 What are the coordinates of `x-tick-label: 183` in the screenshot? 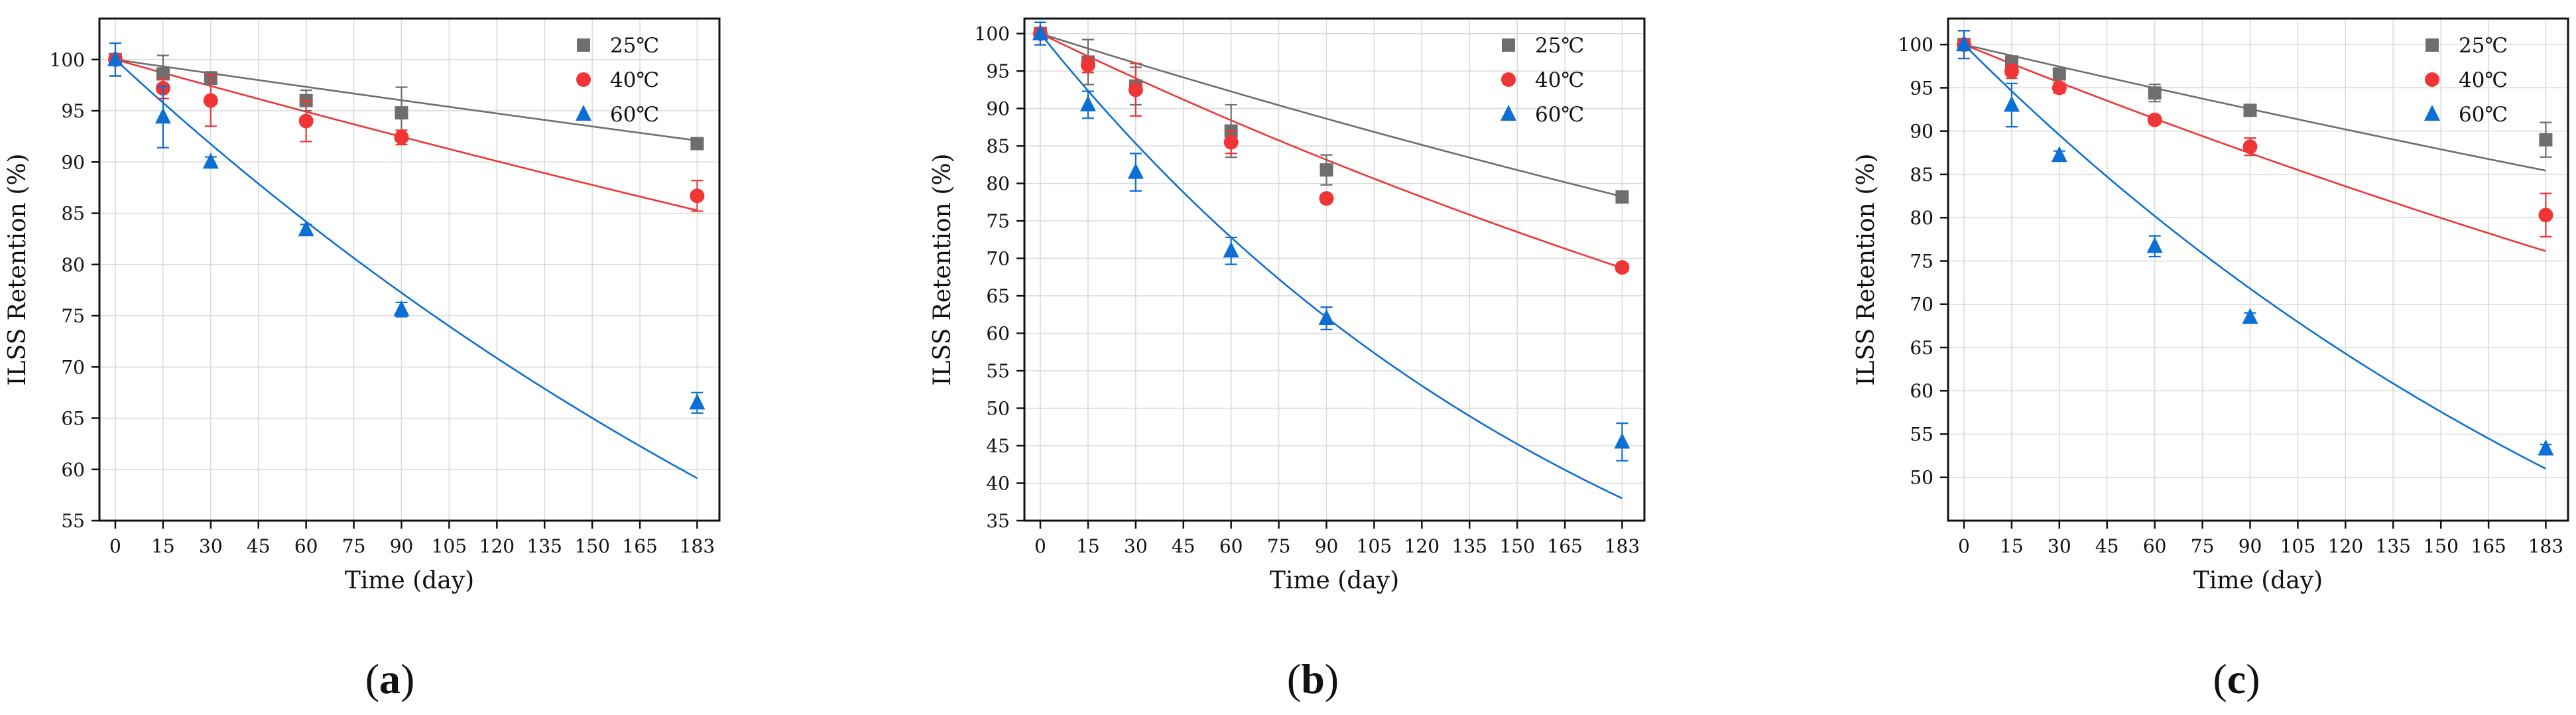 It's located at (2545, 546).